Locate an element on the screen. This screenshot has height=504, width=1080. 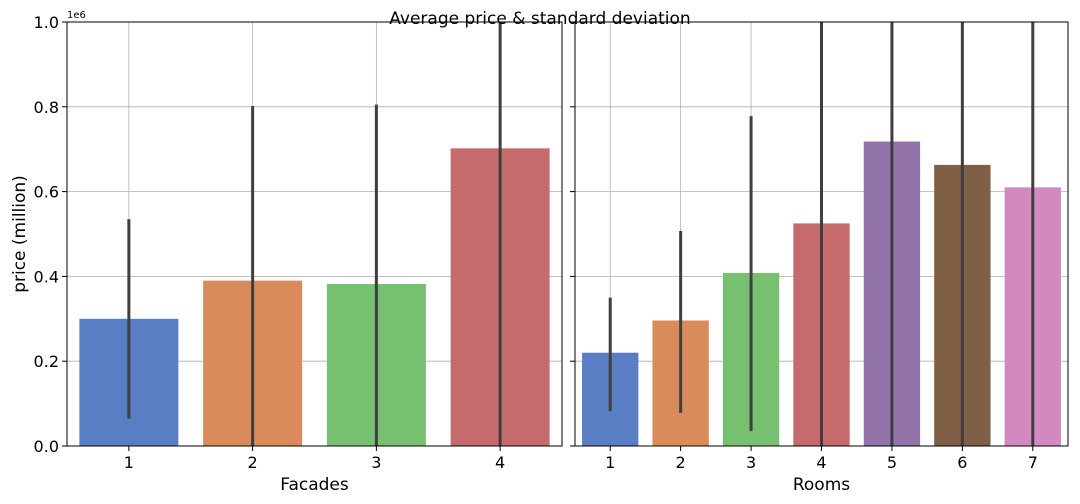
y-tick-label: 0.0 is located at coordinates (46, 446).